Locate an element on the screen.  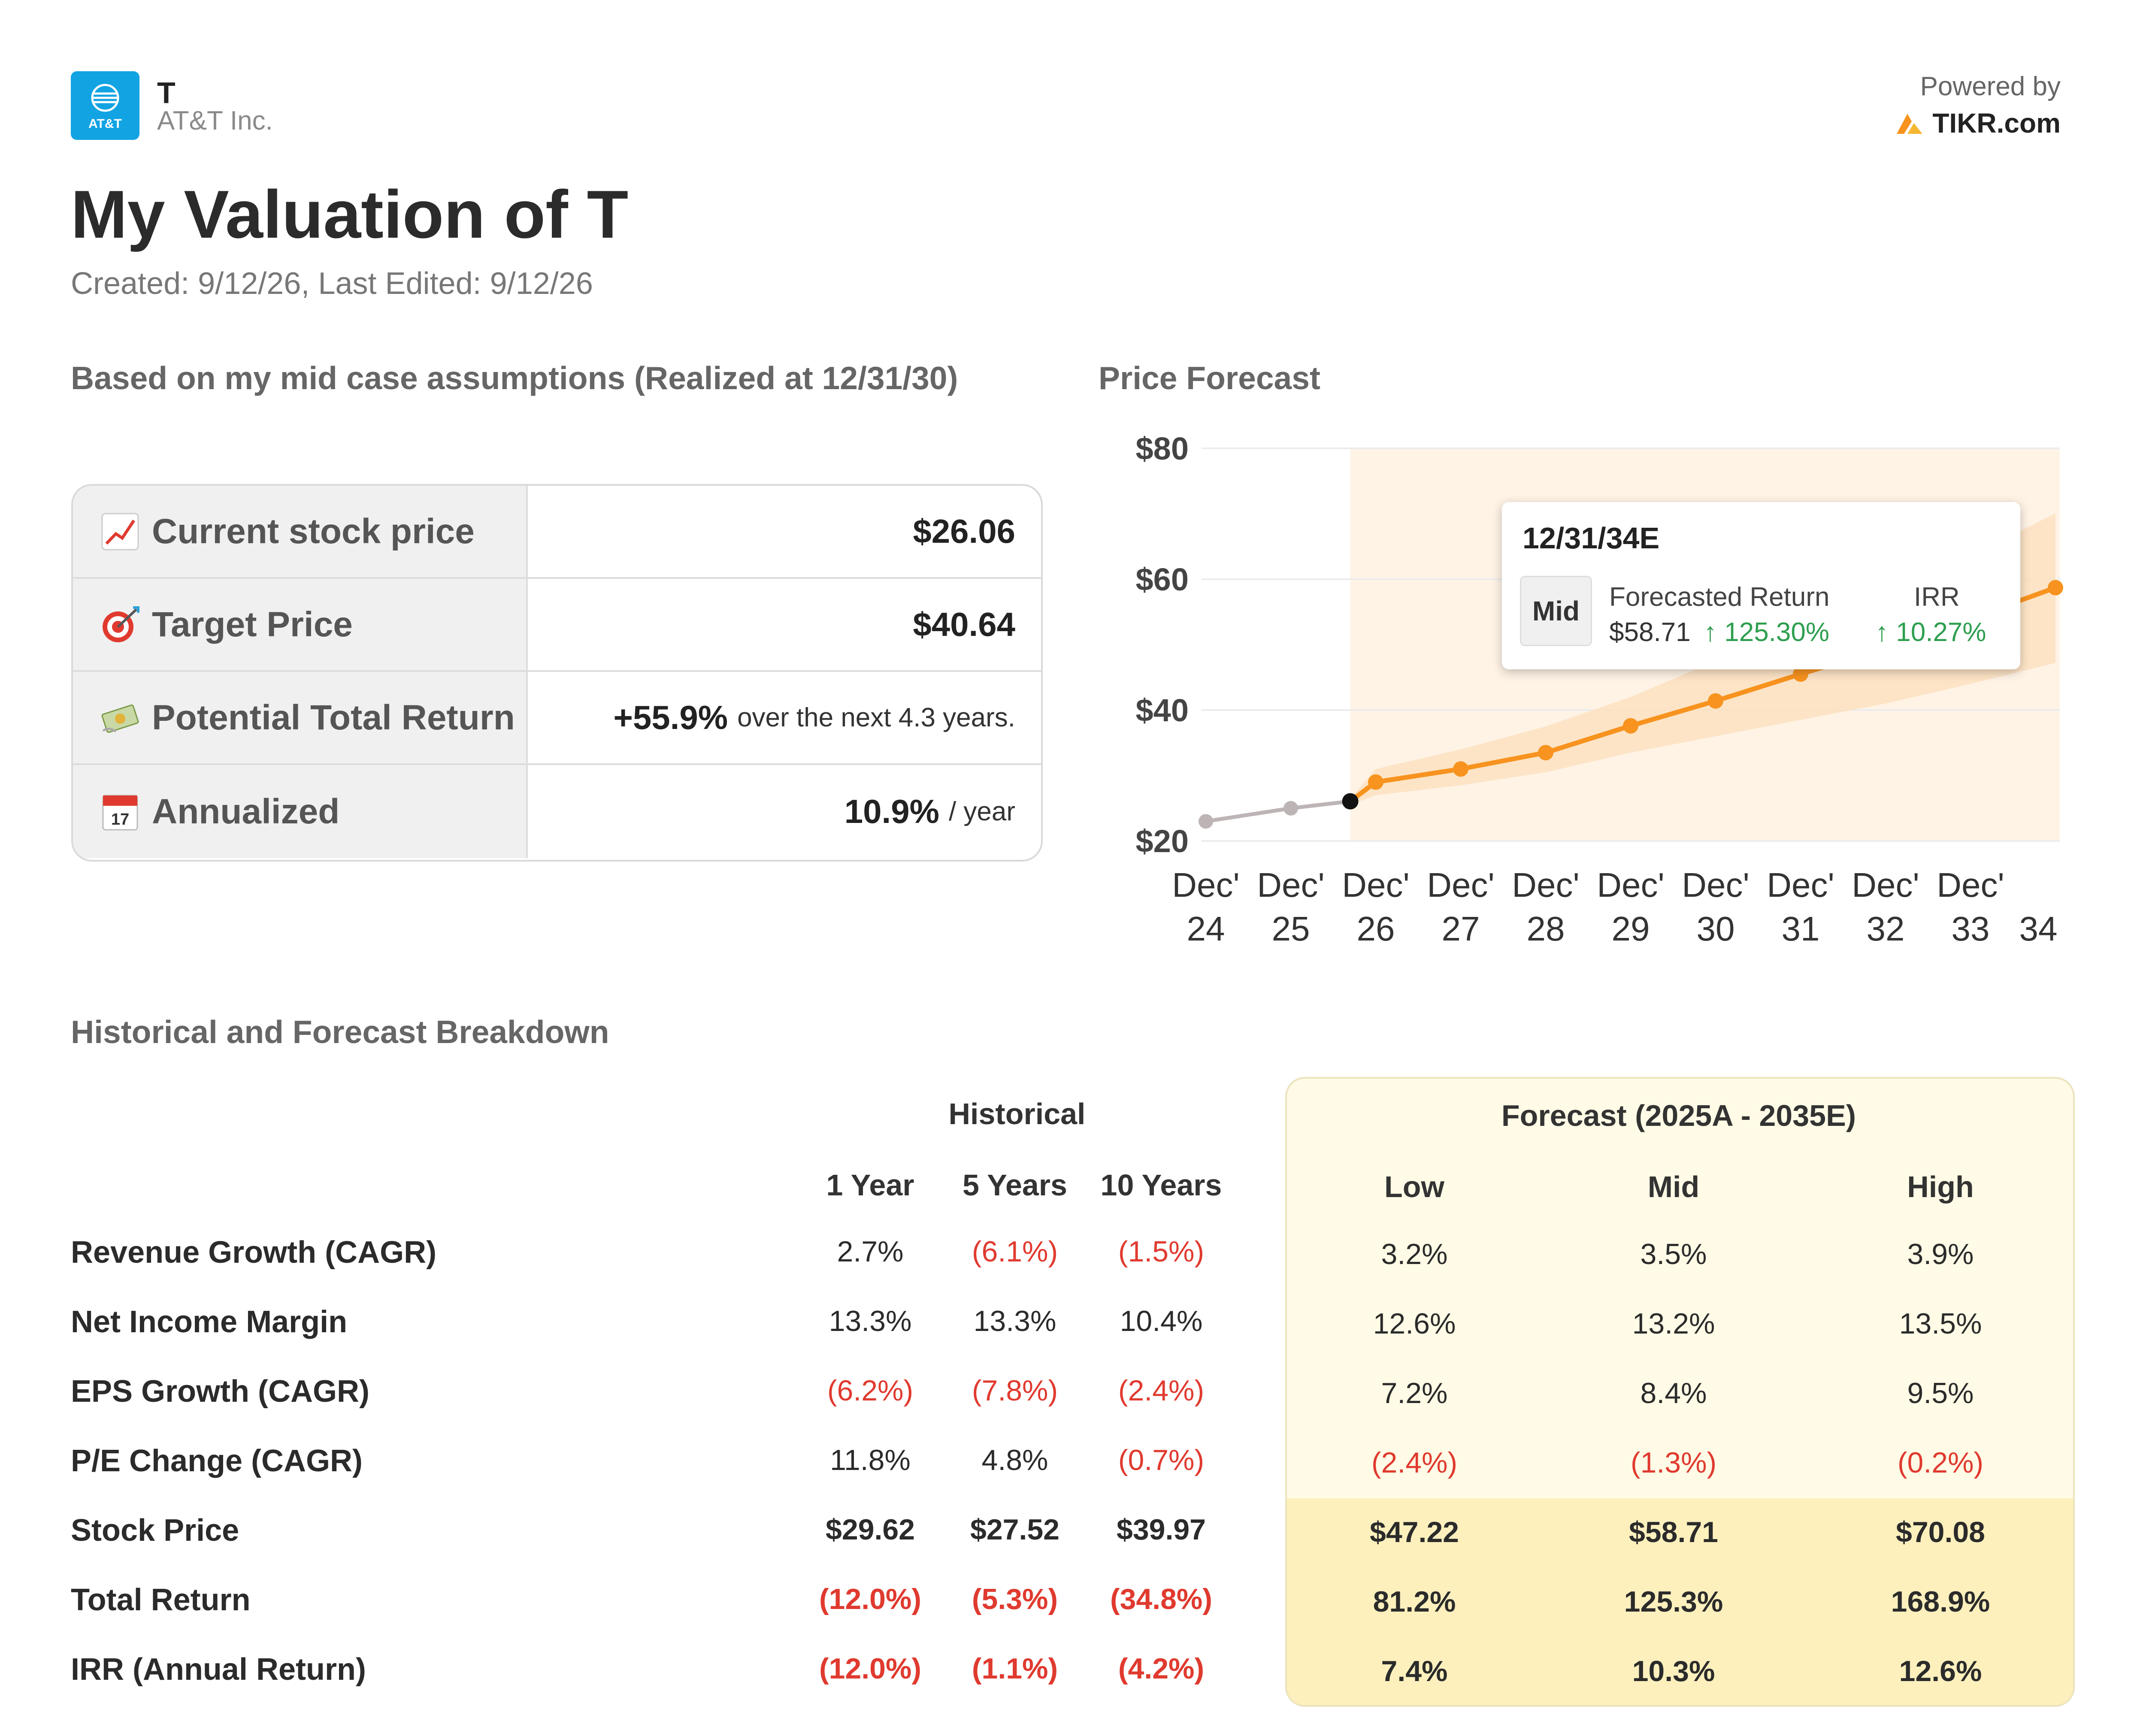
money-icon is located at coordinates (120, 717).